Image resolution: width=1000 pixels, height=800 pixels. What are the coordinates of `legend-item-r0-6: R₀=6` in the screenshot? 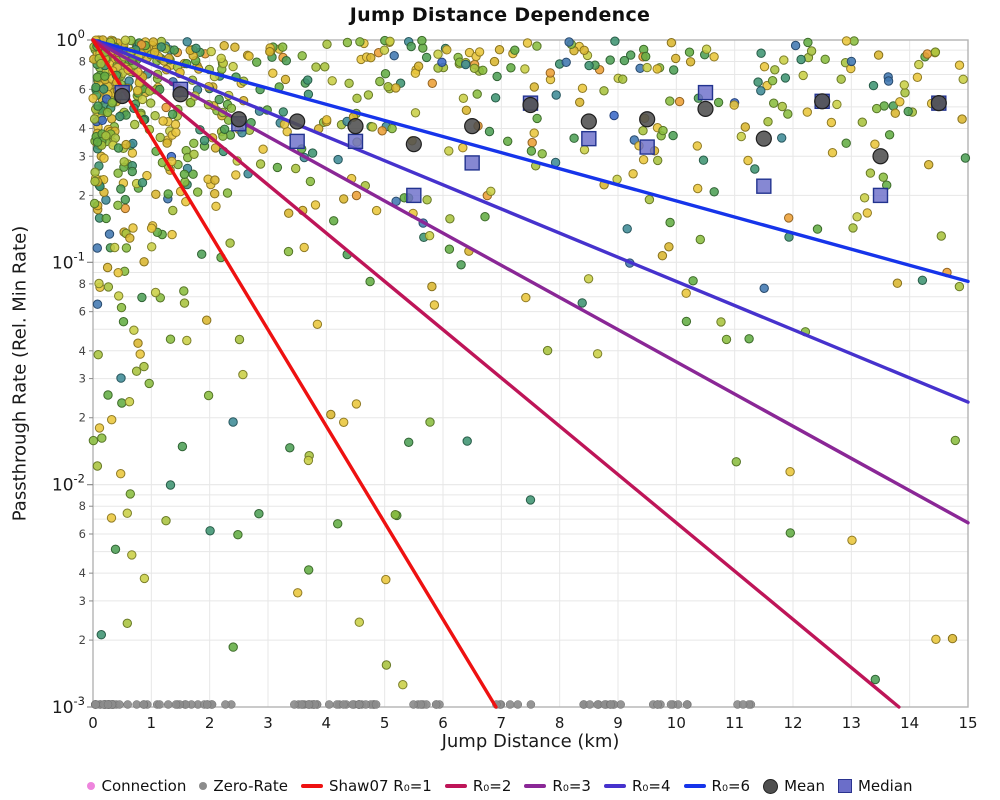 It's located at (716, 786).